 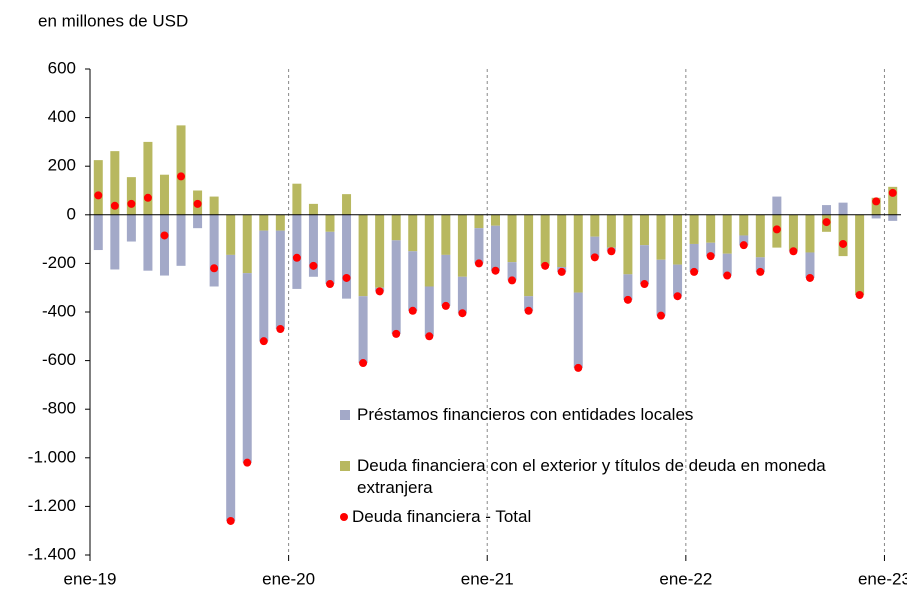 What do you see at coordinates (62, 67) in the screenshot?
I see `y-tick-label: 600` at bounding box center [62, 67].